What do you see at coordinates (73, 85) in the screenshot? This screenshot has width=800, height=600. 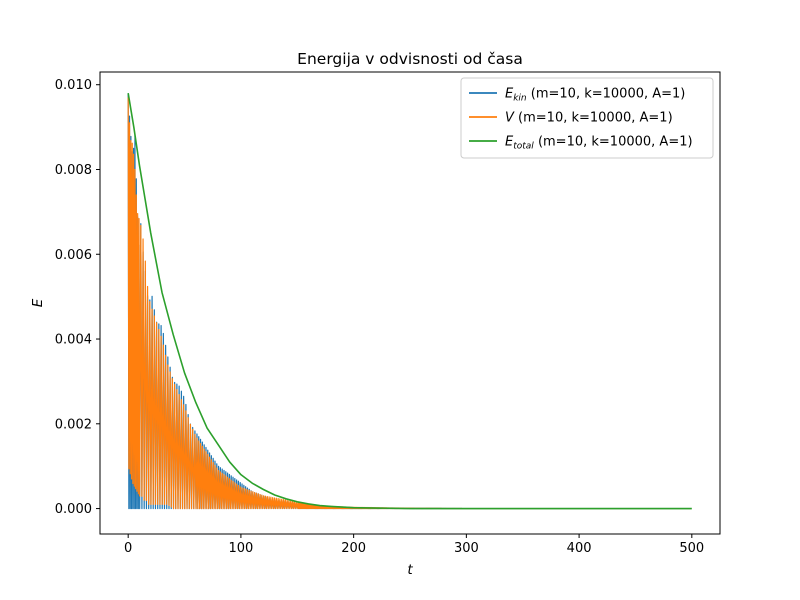 I see `y-tick-label: 0.010` at bounding box center [73, 85].